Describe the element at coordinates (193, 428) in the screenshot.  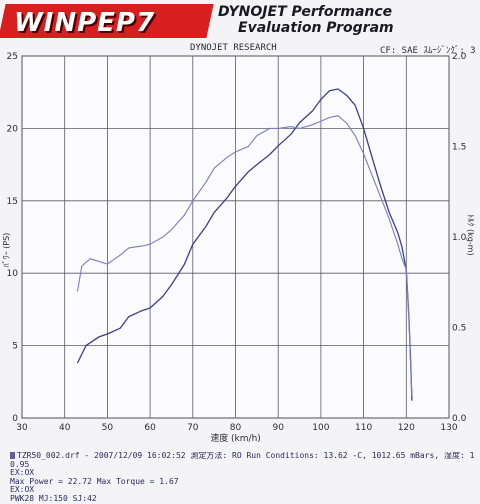
I see `x-tick-label: 70` at that location.